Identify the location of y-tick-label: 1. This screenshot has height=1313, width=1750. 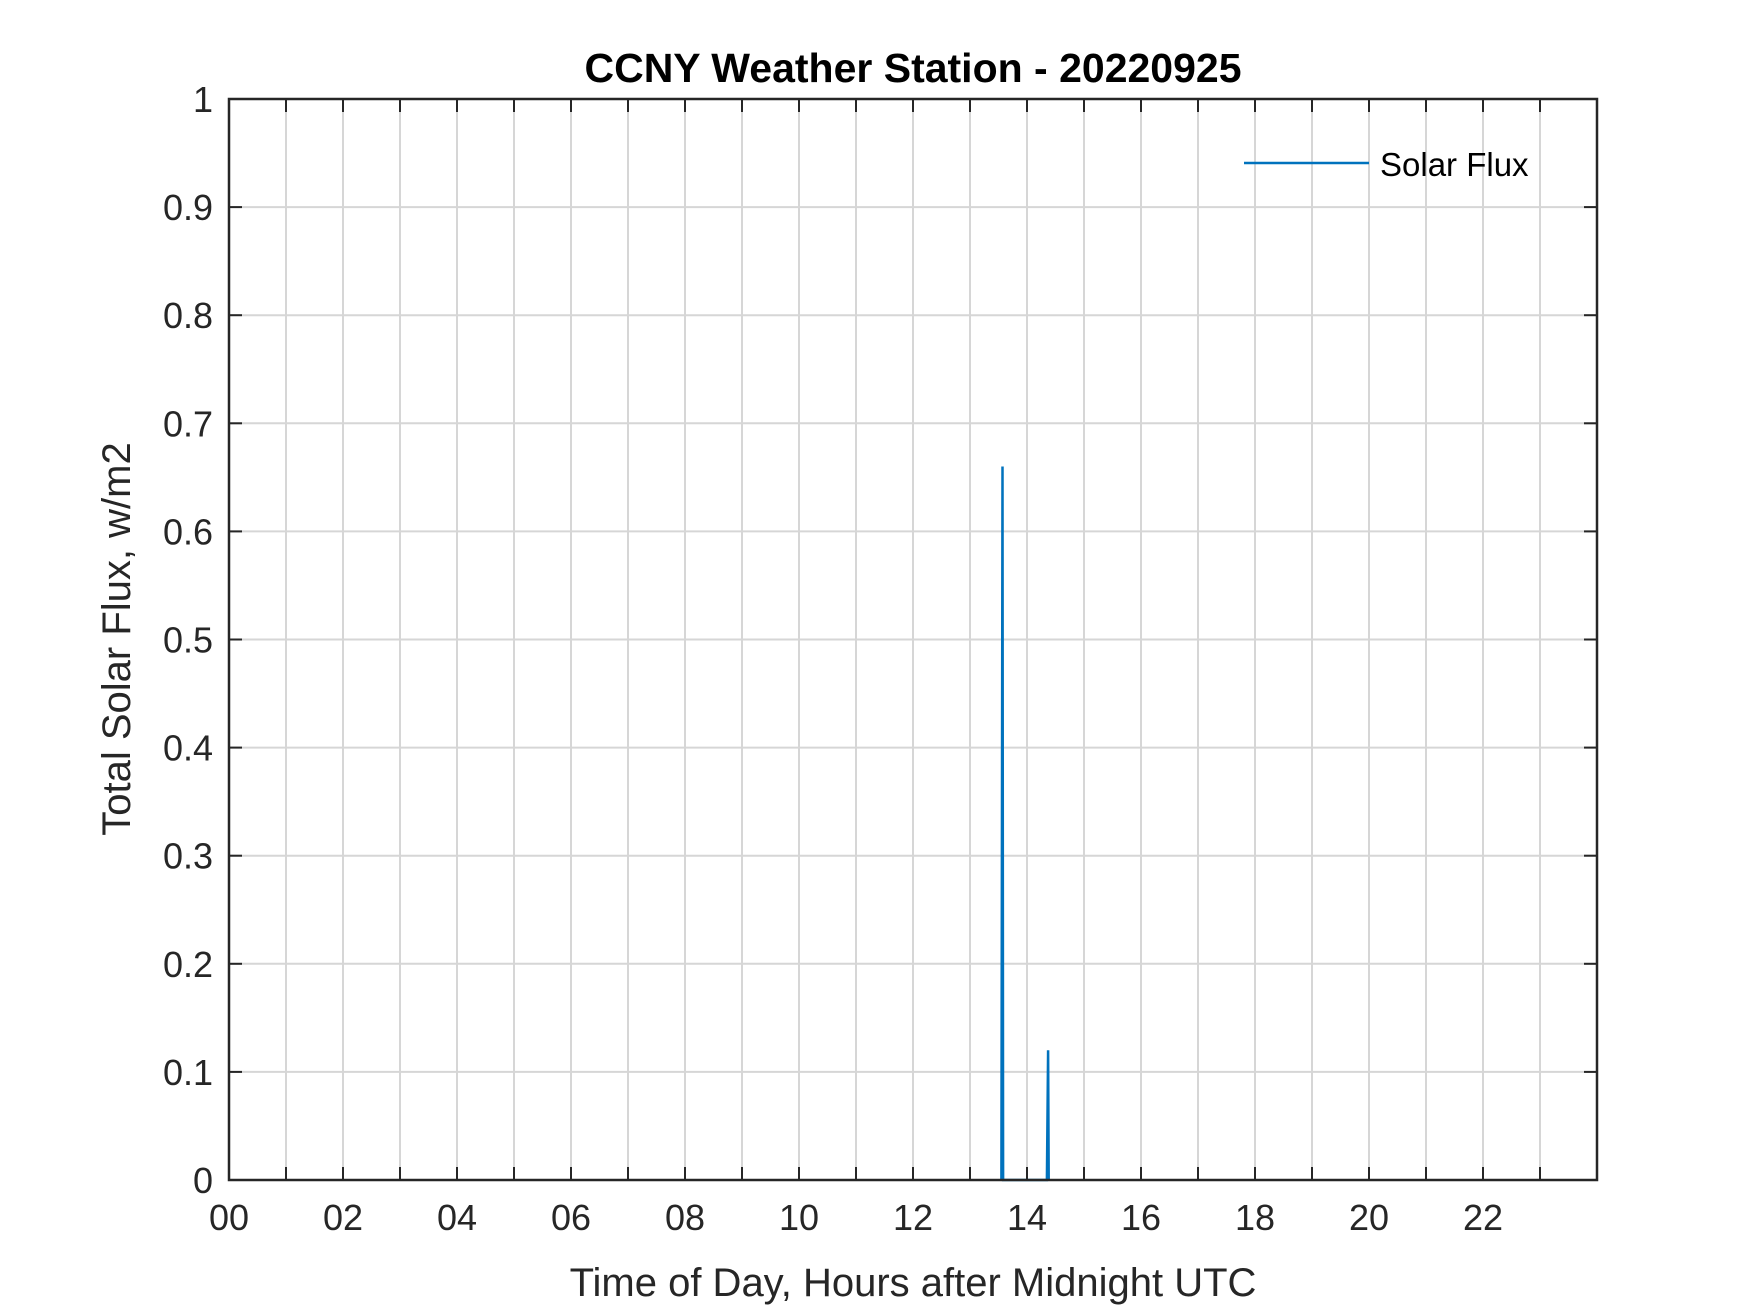
(203, 99).